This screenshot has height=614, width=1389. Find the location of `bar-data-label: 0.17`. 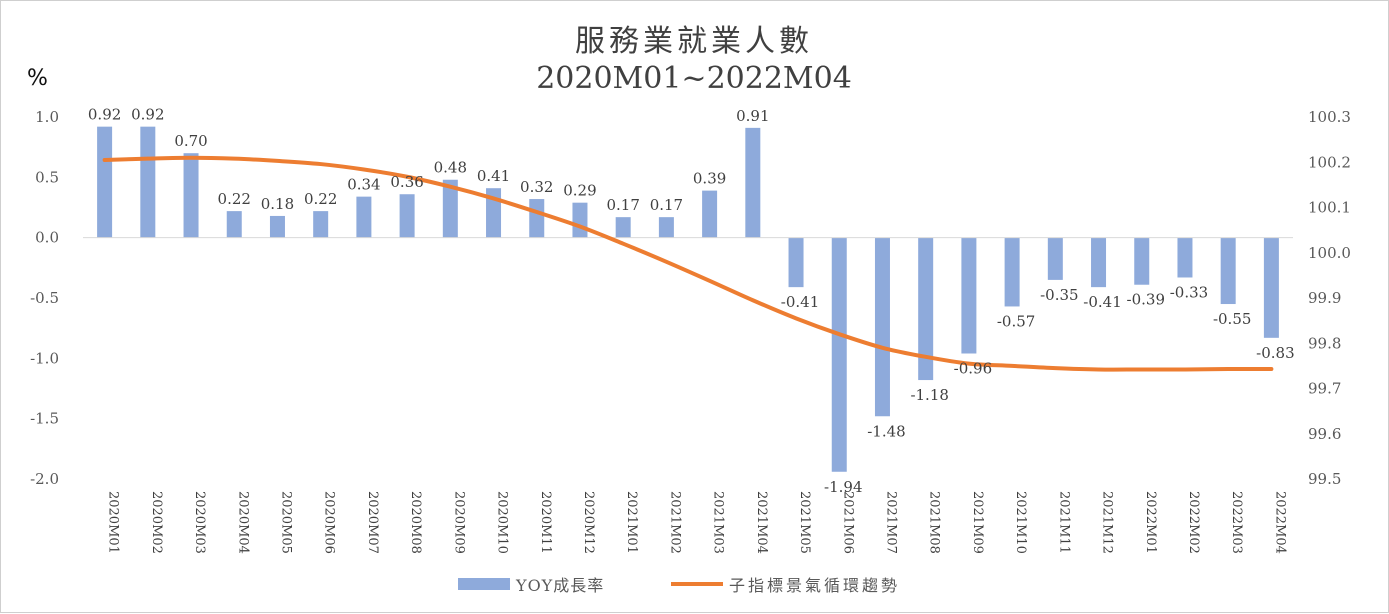

bar-data-label: 0.17 is located at coordinates (622, 205).